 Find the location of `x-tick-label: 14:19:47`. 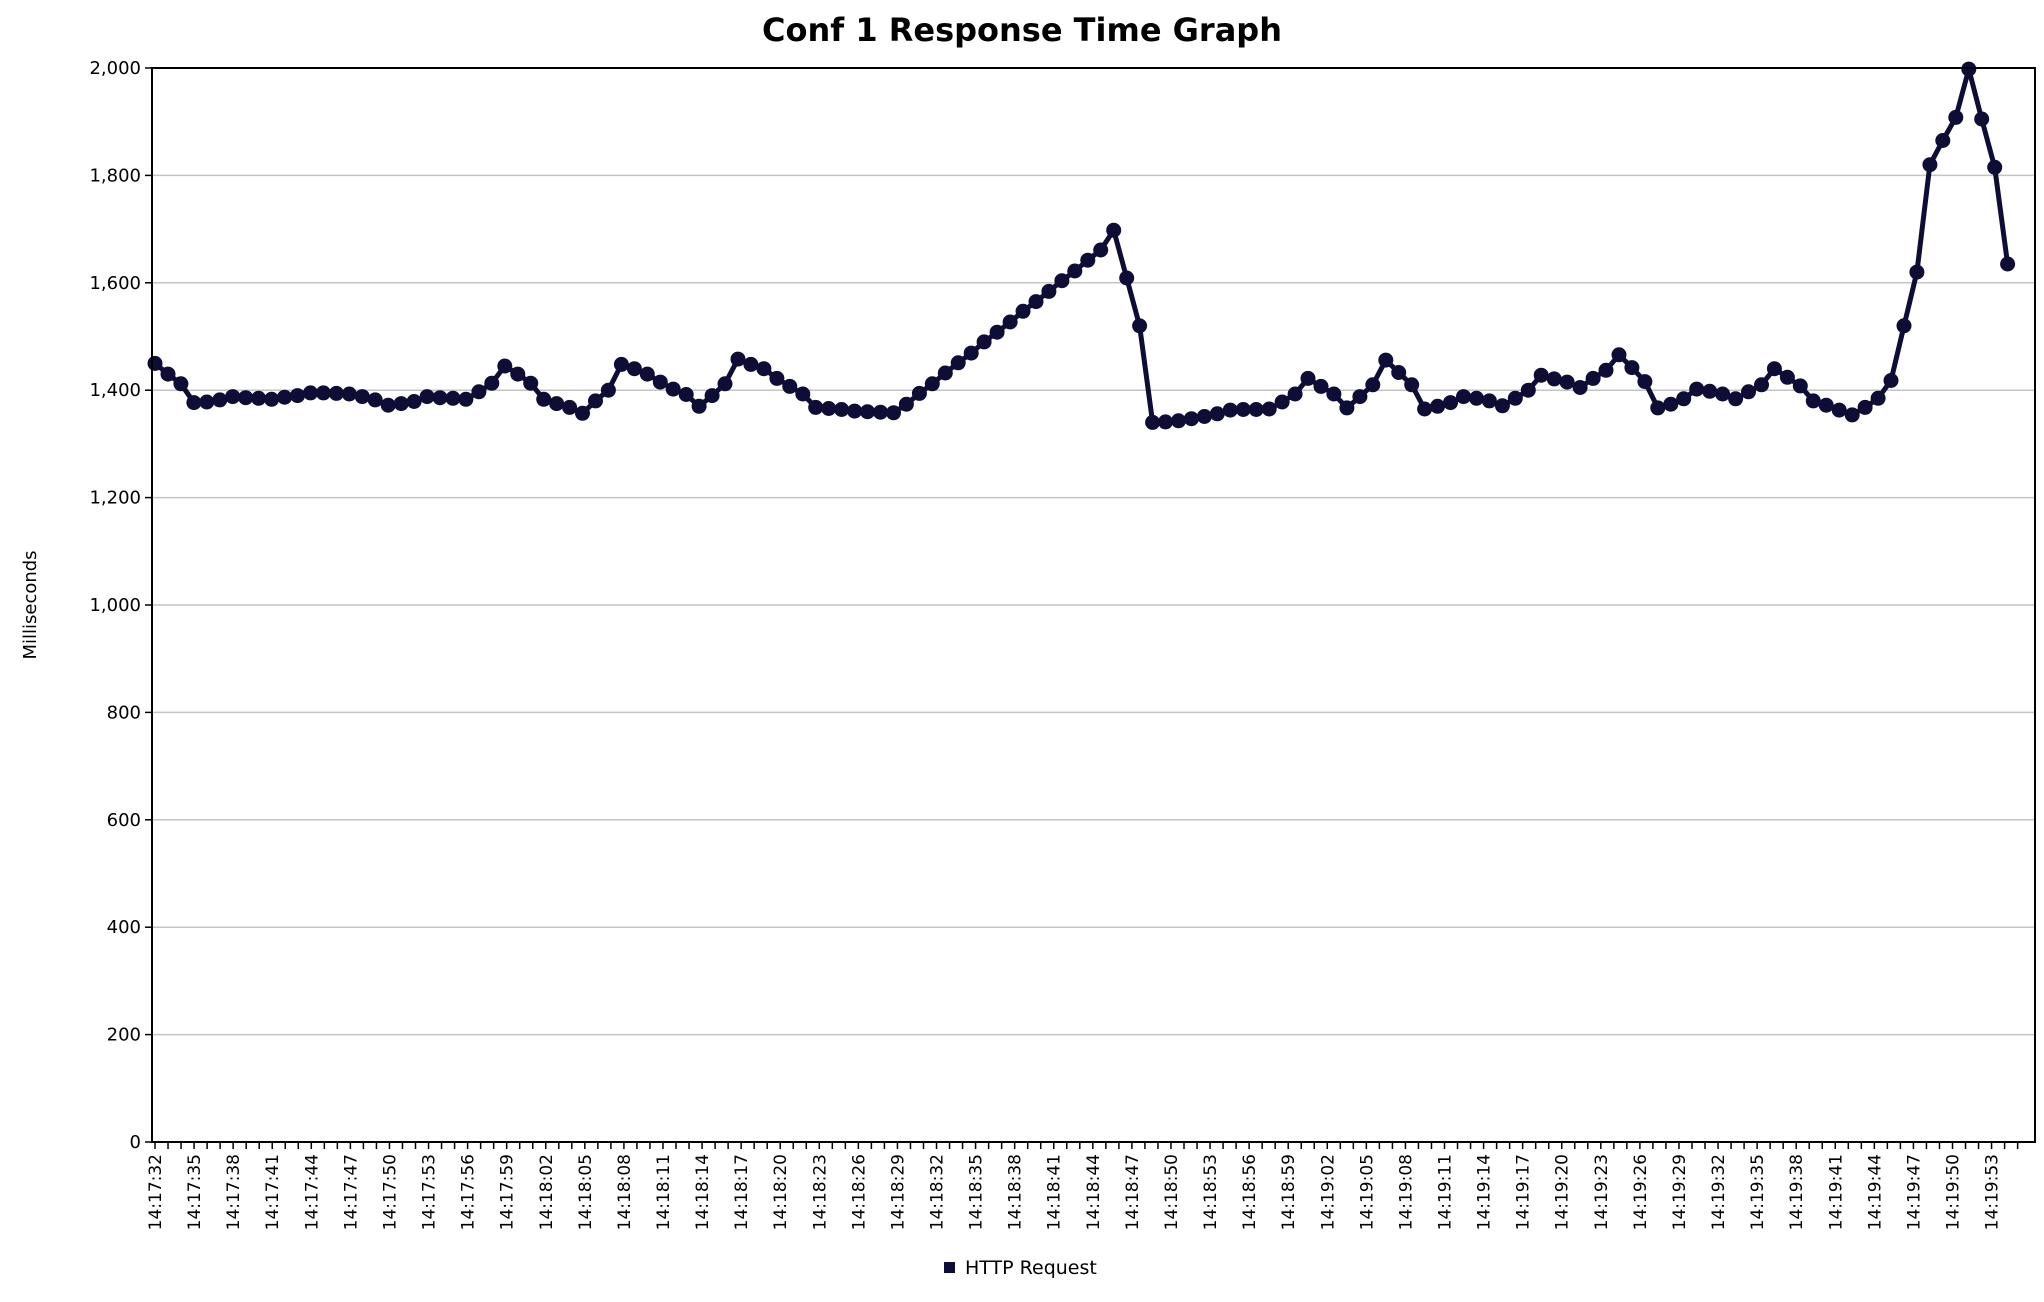

x-tick-label: 14:19:47 is located at coordinates (1914, 1192).